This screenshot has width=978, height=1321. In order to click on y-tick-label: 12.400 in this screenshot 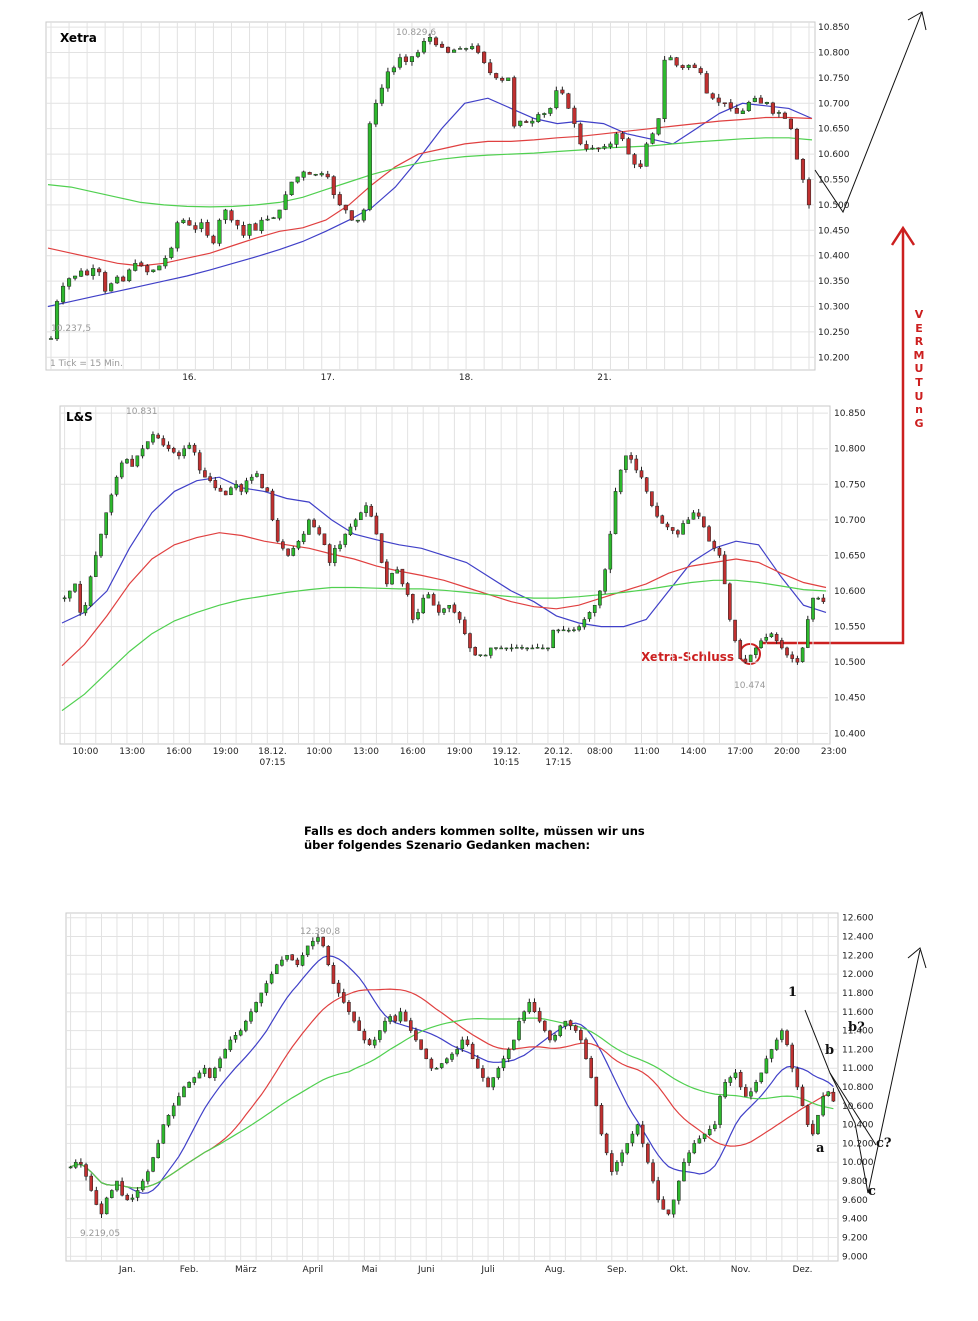, I will do `click(858, 938)`.